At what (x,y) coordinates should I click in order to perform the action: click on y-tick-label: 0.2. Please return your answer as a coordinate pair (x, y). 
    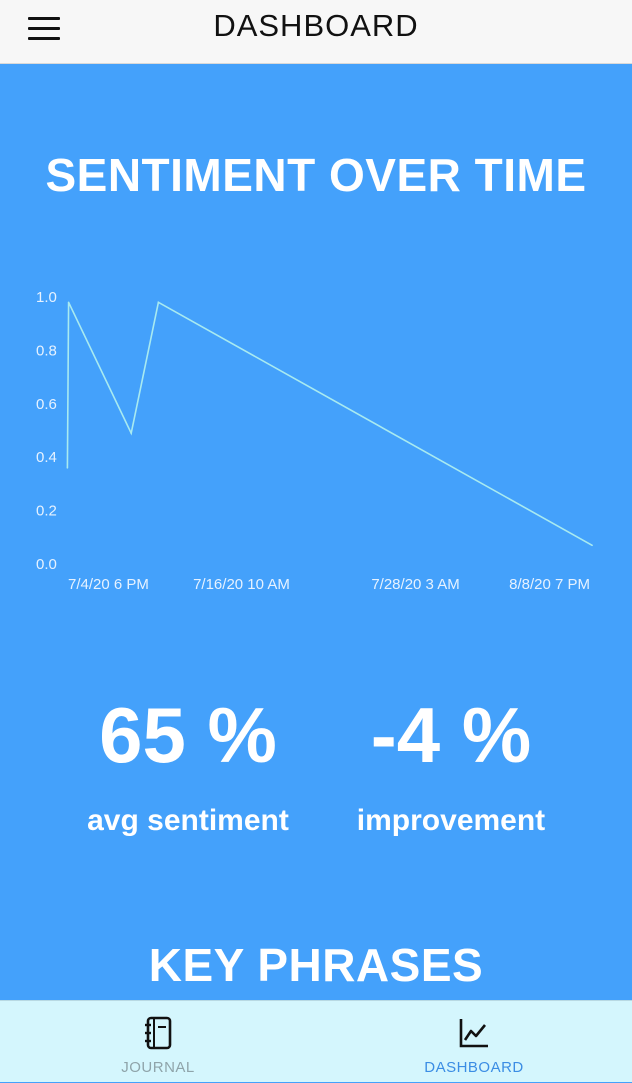
    Looking at the image, I should click on (46, 511).